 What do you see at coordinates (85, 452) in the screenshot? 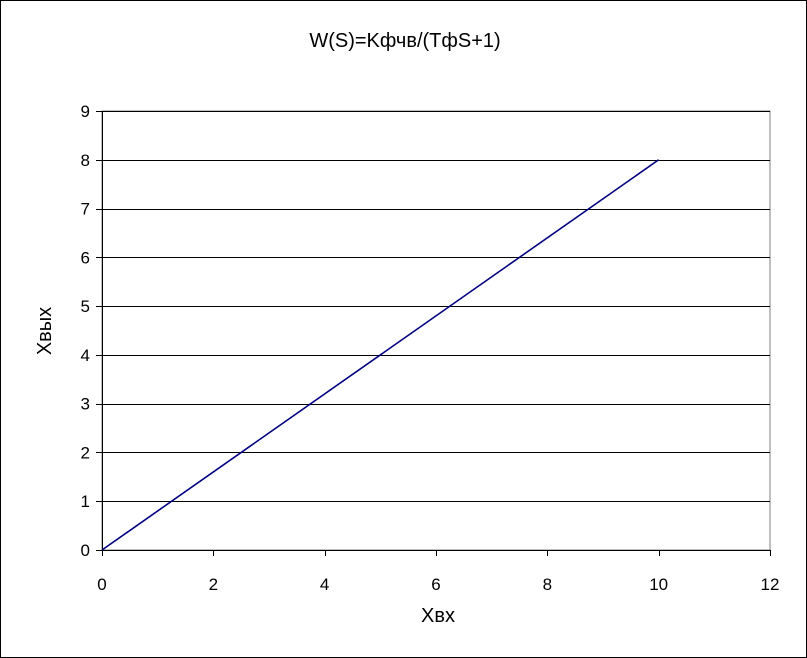
I see `y-tick-label-2: 2` at bounding box center [85, 452].